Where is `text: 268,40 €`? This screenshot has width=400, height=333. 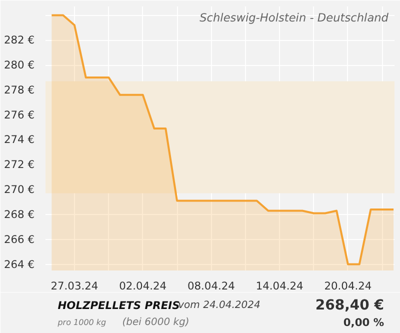 text: 268,40 € is located at coordinates (349, 306).